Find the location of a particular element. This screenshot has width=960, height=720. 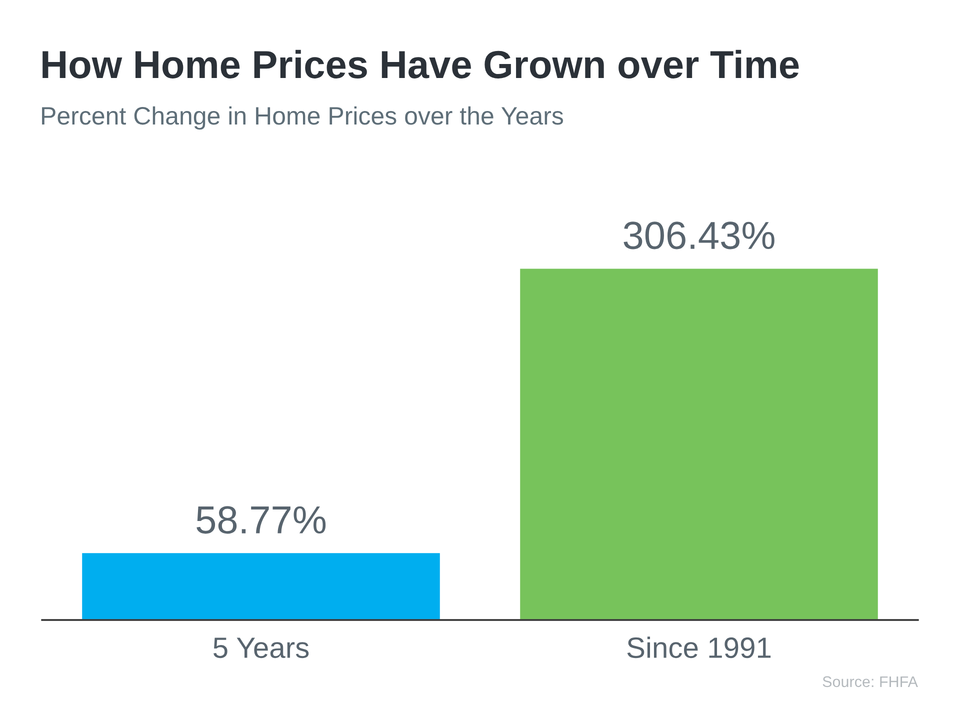

data-label: 58.77% is located at coordinates (261, 520).